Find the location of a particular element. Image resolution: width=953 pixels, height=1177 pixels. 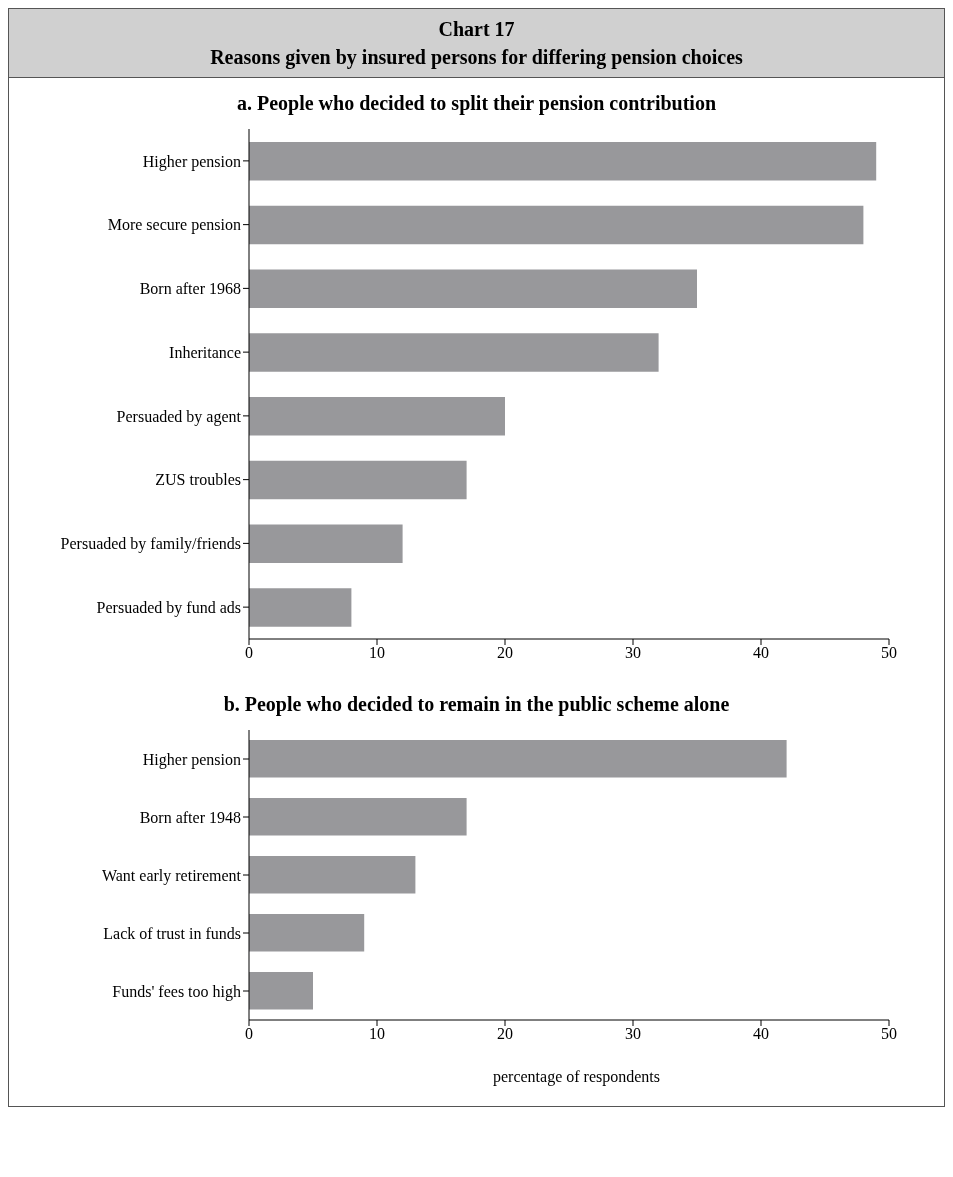

y-tick-label: Want early retirement is located at coordinates (171, 875).